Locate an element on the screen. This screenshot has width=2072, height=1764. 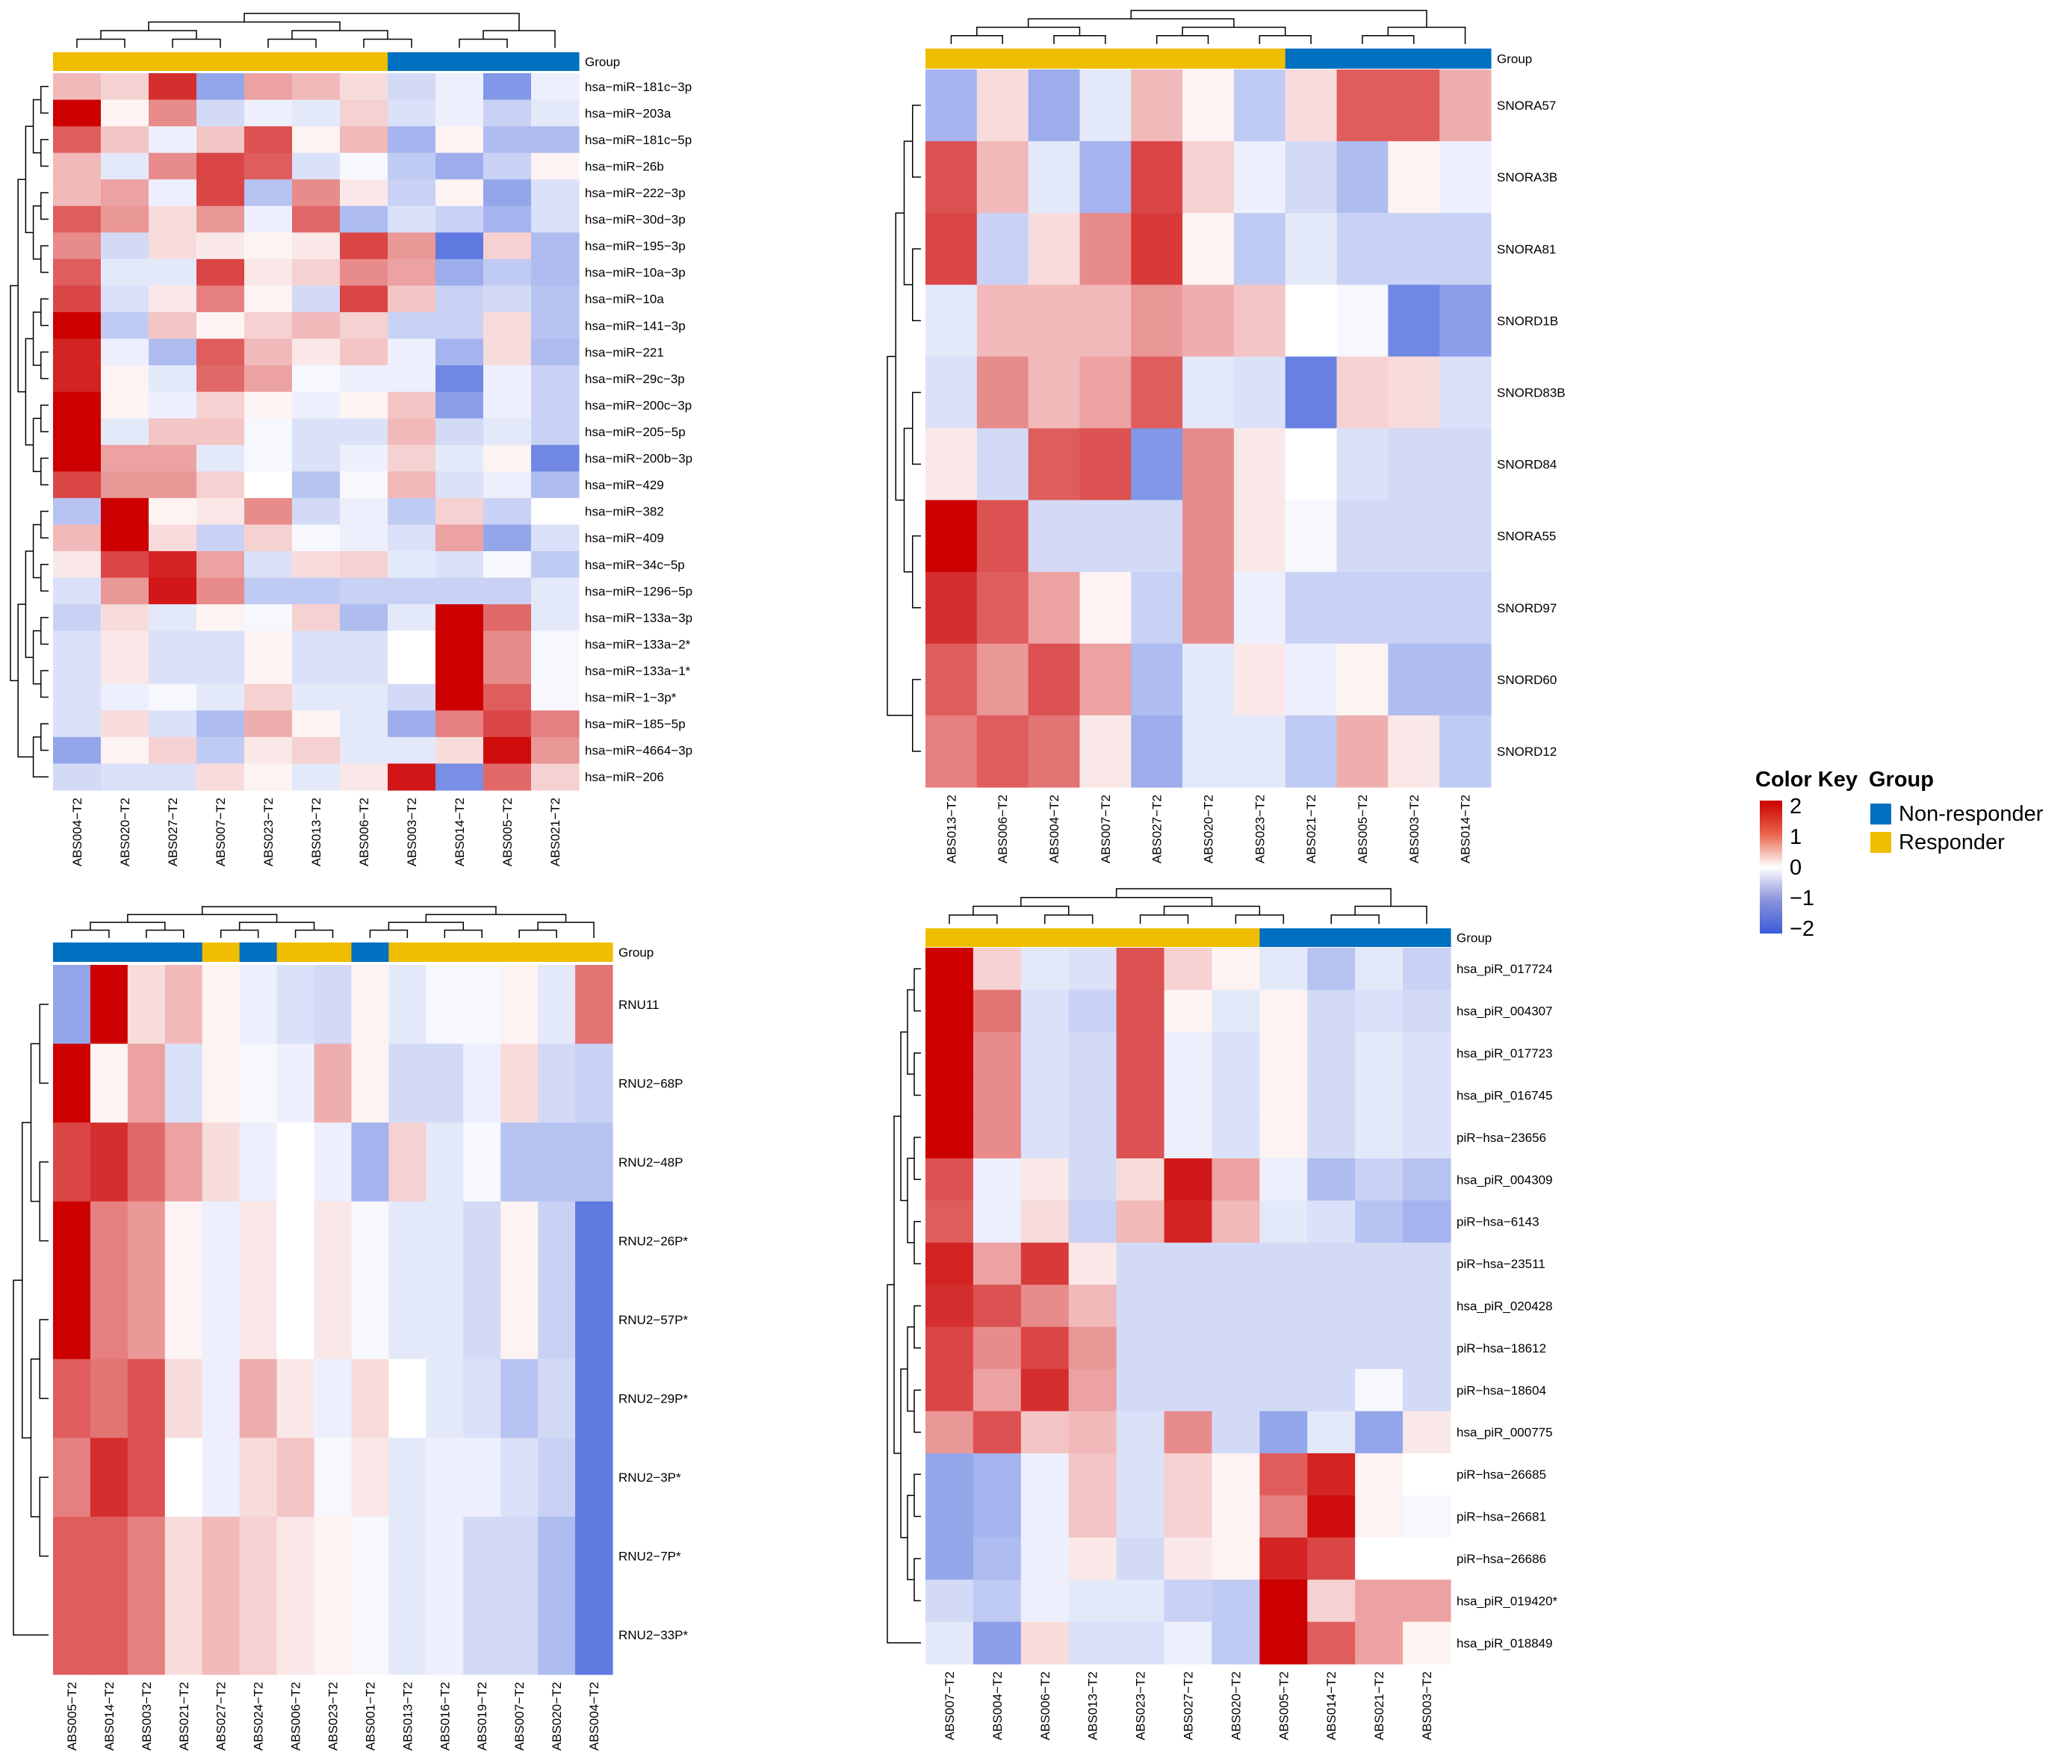
row-label: hsa−miR−26b is located at coordinates (624, 166).